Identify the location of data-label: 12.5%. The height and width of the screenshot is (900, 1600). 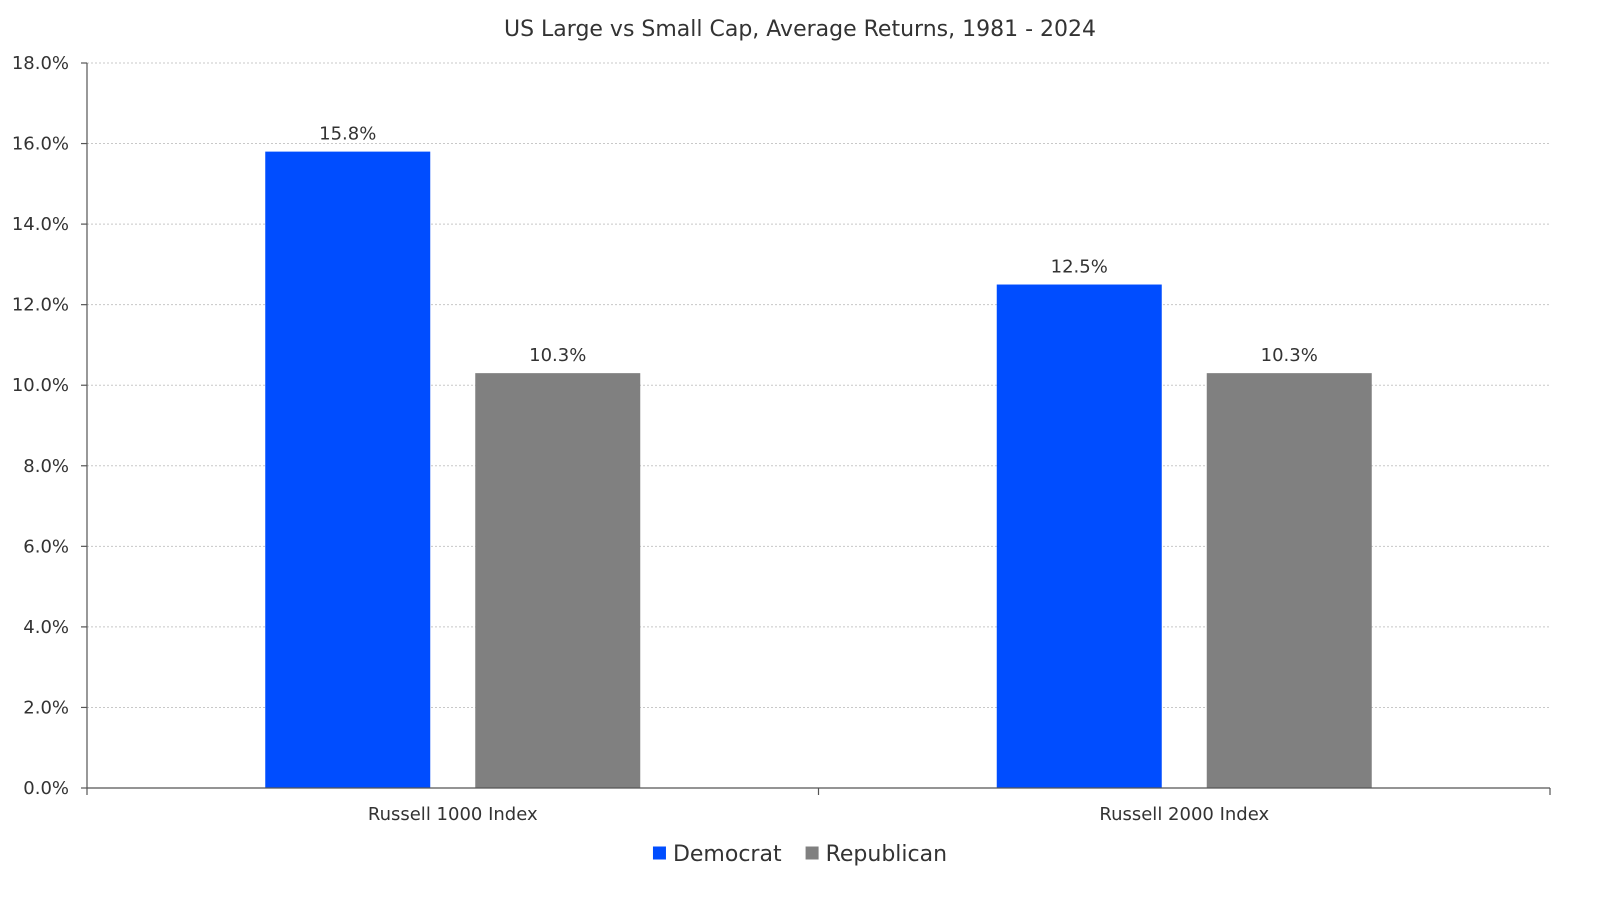
(1079, 267).